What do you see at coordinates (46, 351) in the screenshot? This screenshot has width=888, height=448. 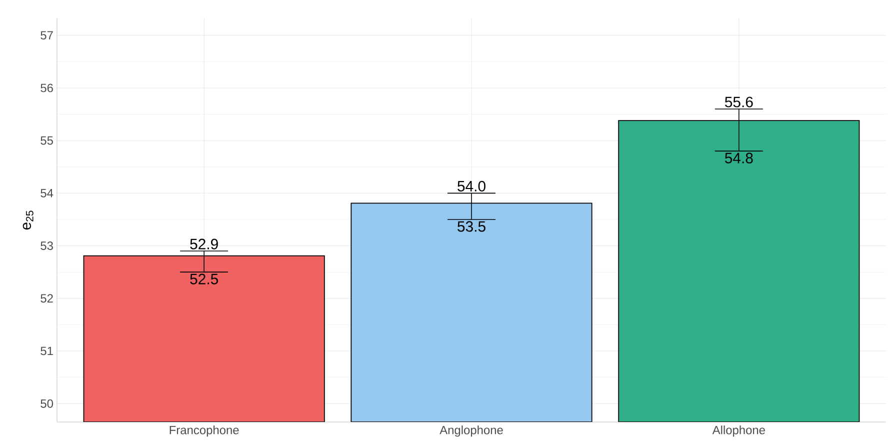 I see `y-tick-label: 51` at bounding box center [46, 351].